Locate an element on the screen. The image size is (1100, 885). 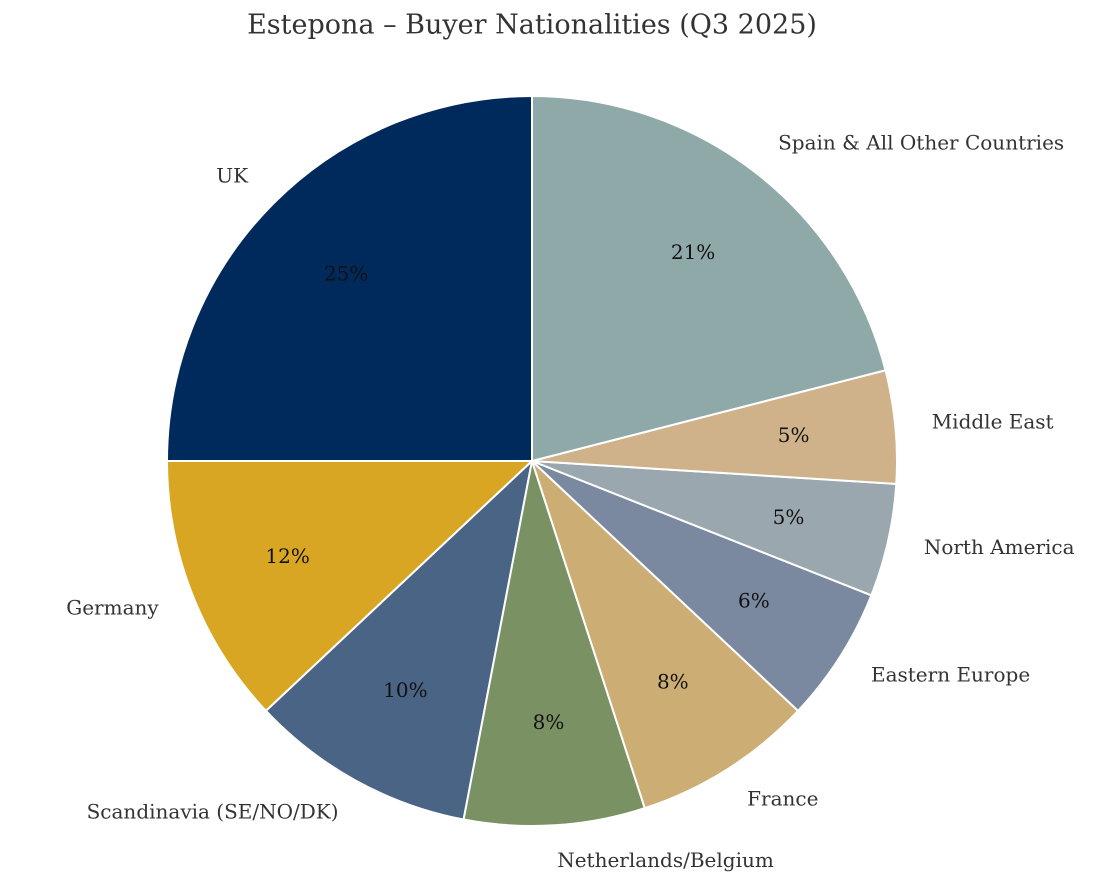
slice-label: Middle East is located at coordinates (993, 422).